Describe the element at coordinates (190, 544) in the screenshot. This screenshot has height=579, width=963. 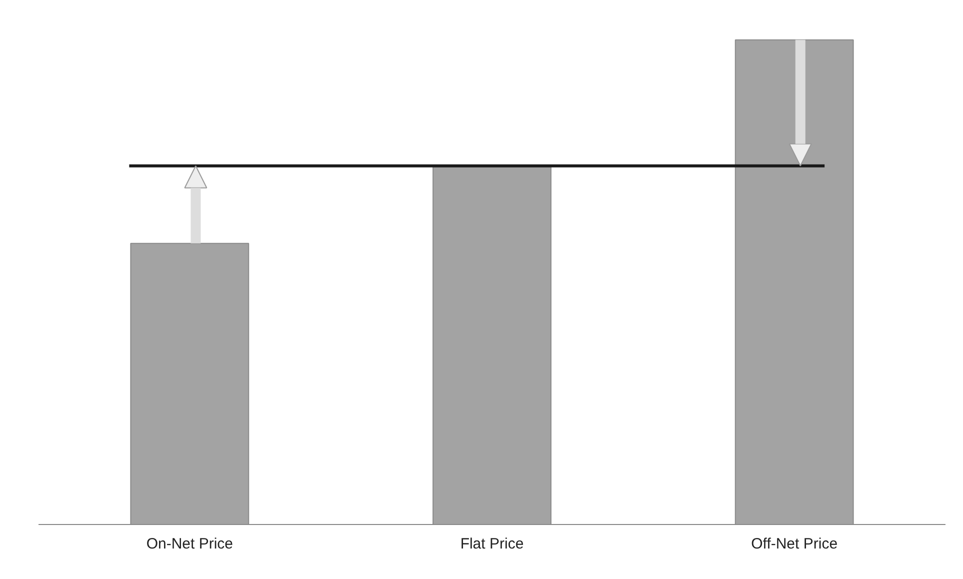
I see `x-tick-label: On-Net Price` at that location.